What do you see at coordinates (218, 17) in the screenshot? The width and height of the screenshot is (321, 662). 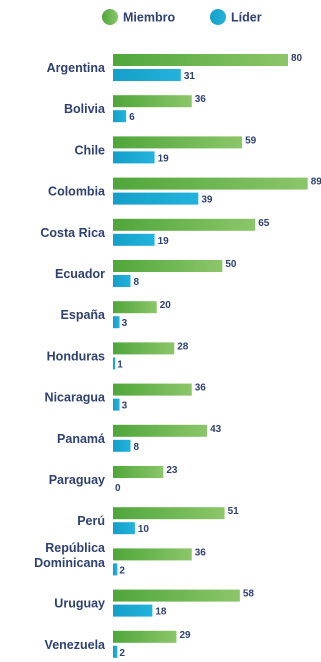 I see `legend-marker-lider` at bounding box center [218, 17].